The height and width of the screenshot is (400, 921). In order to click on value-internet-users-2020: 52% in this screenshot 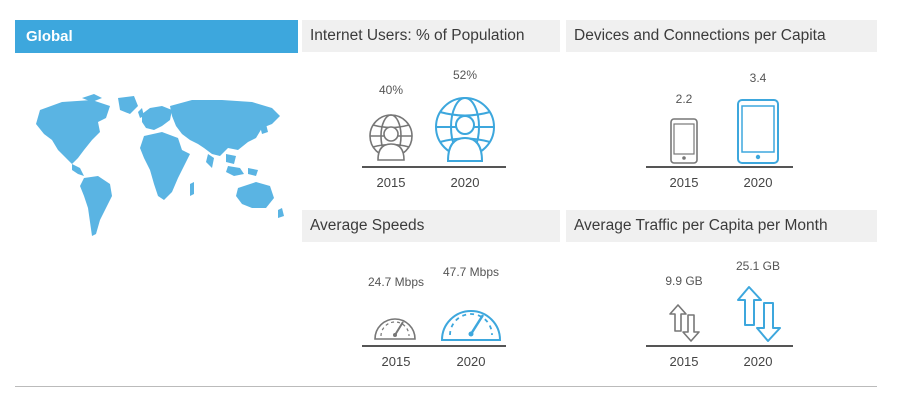, I will do `click(465, 75)`.